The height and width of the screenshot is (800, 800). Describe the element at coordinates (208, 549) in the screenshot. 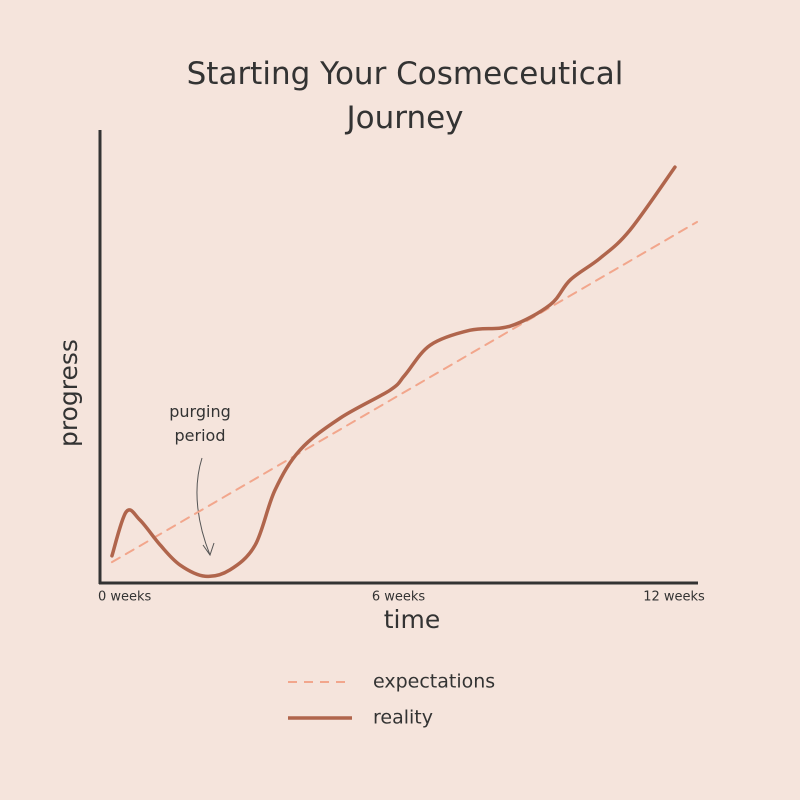

I see `annotation-arrowhead` at that location.